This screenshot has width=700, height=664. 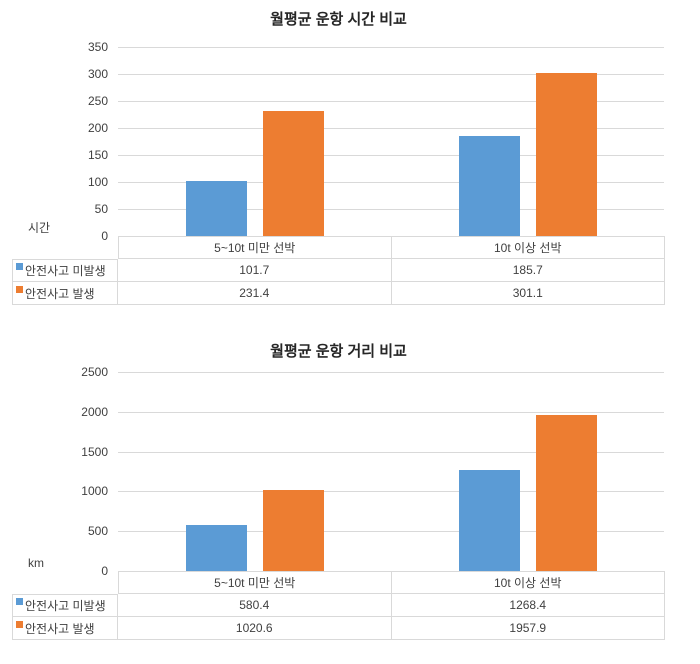 I want to click on y-tick-label: 500, so click(x=97, y=531).